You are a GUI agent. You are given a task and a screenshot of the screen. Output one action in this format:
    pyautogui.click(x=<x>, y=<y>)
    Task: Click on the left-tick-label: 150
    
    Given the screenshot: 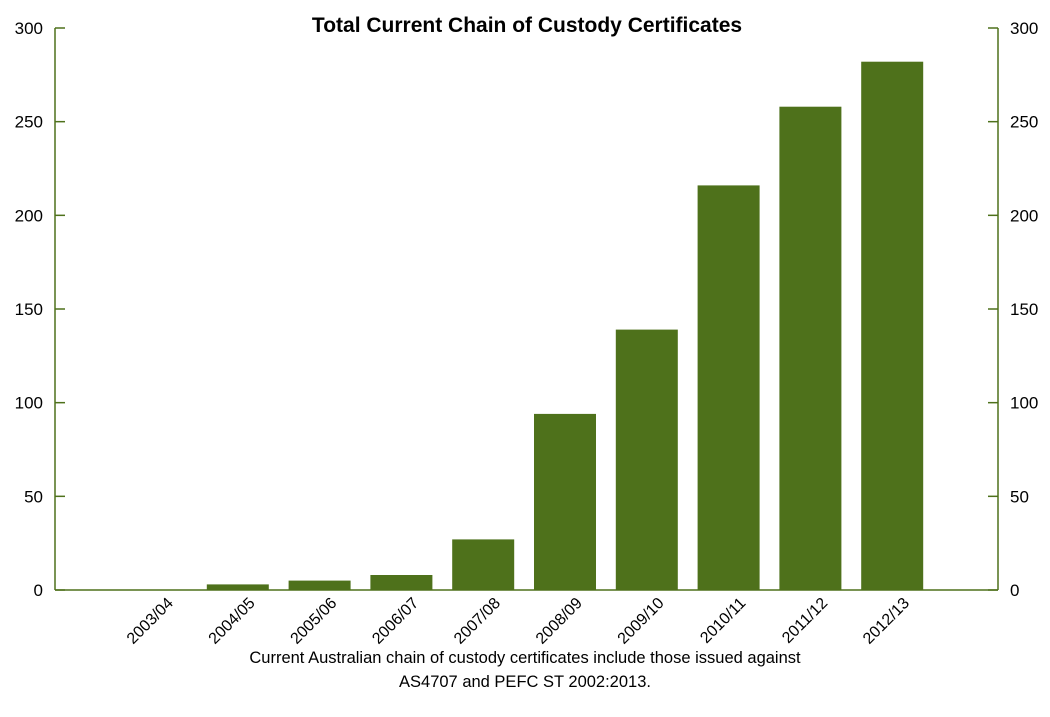 What is the action you would take?
    pyautogui.click(x=29, y=309)
    